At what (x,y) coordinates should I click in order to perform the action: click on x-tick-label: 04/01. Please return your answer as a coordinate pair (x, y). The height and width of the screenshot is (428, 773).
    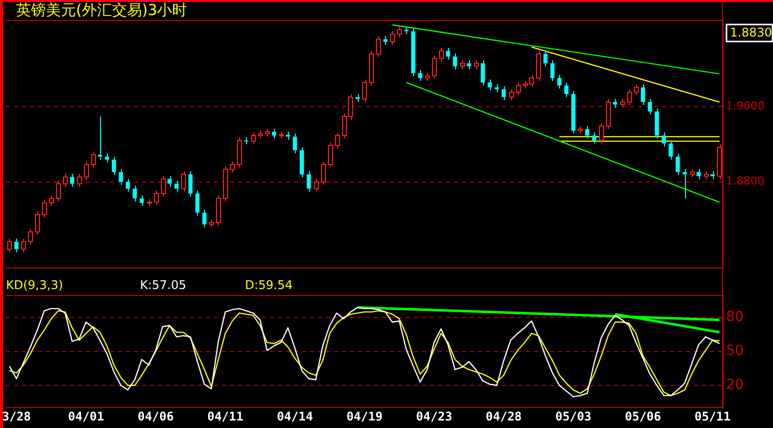
    Looking at the image, I should click on (86, 416).